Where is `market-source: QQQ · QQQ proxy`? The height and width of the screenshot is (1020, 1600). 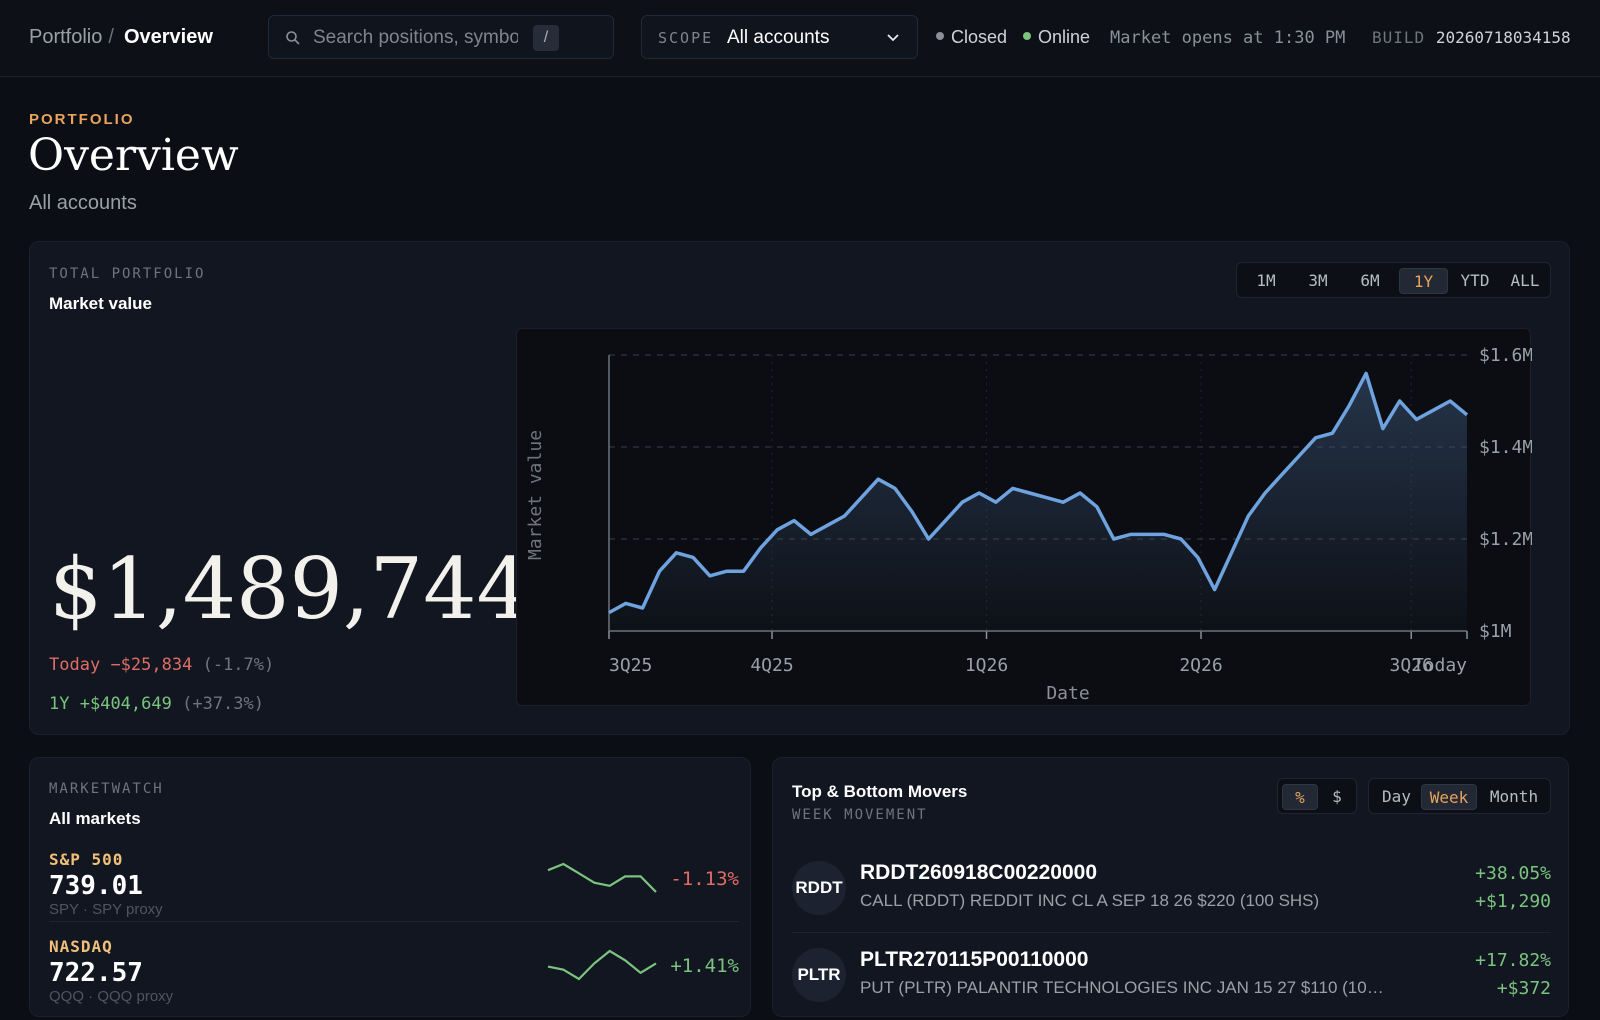 market-source: QQQ · QQQ proxy is located at coordinates (111, 996).